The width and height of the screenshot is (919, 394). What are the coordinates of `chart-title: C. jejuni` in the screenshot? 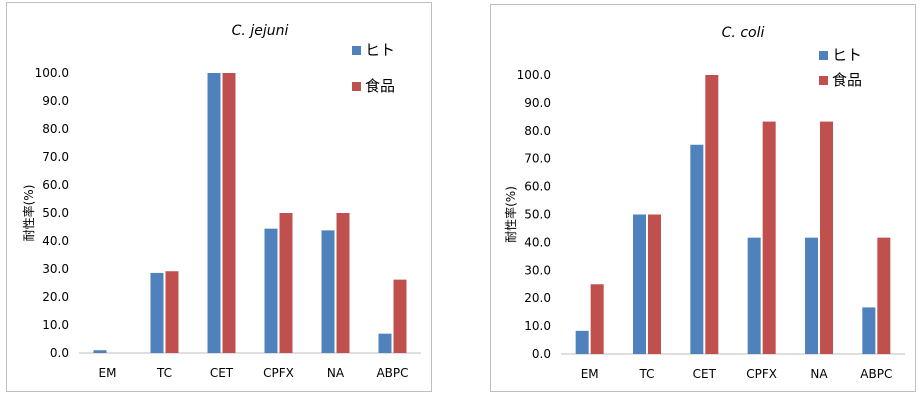 It's located at (260, 31).